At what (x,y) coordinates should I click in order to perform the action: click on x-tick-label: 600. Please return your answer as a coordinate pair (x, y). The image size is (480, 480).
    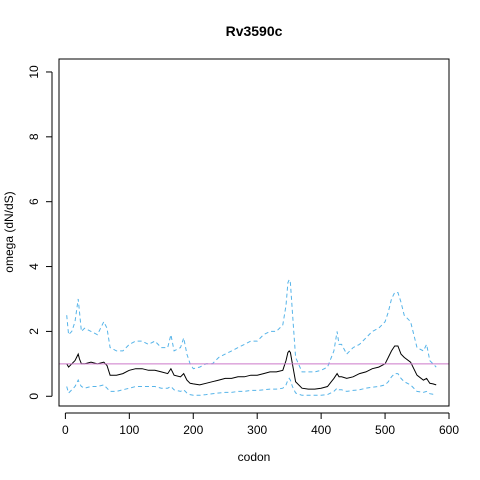
    Looking at the image, I should click on (449, 430).